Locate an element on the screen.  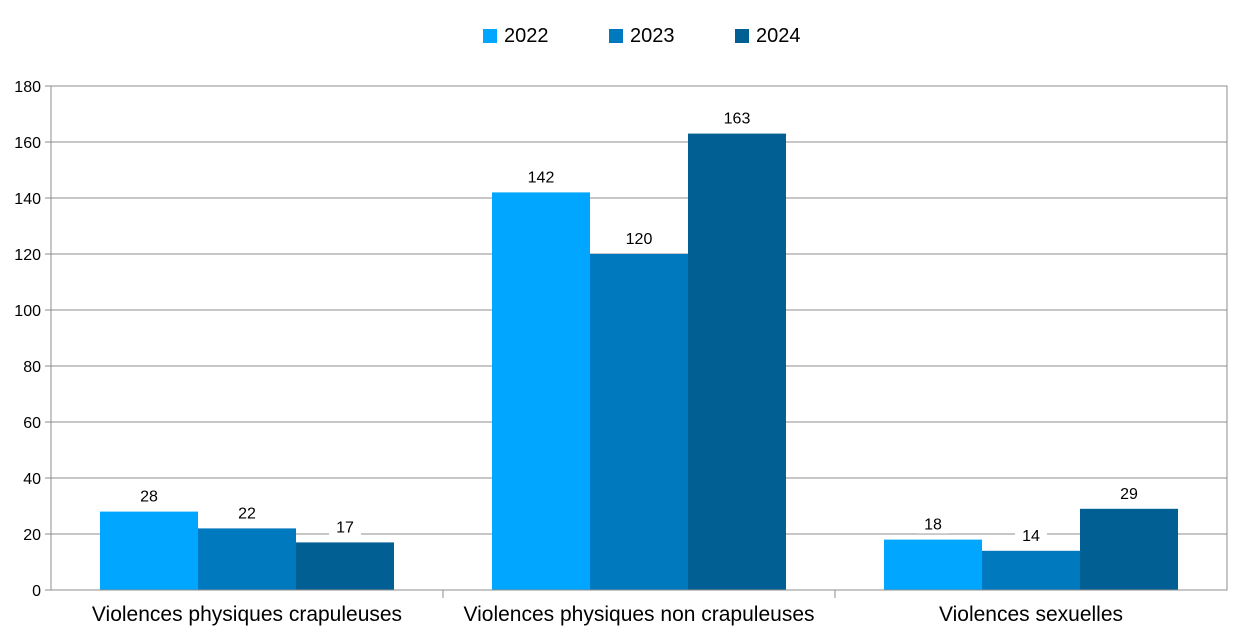
data-label: 163 is located at coordinates (737, 119).